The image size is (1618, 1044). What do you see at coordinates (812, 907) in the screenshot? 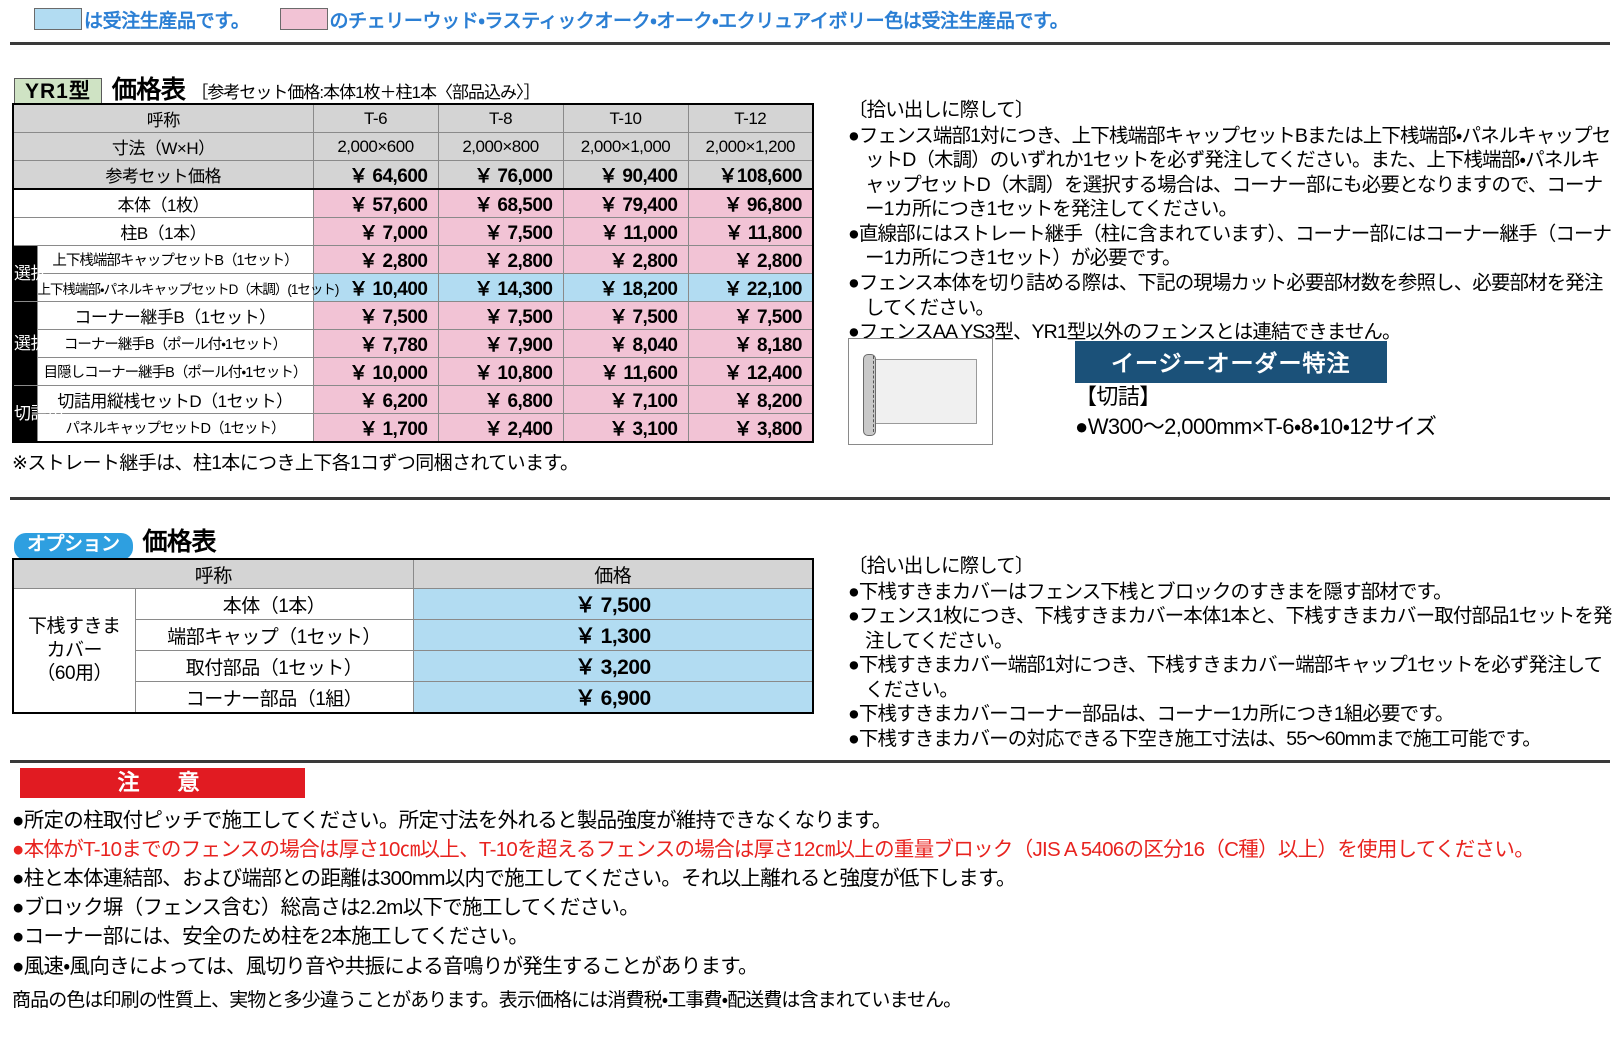
I see `list-item: ブロック塀（フェンス含む）総高さは2.2m以下で施工してください。` at bounding box center [812, 907].